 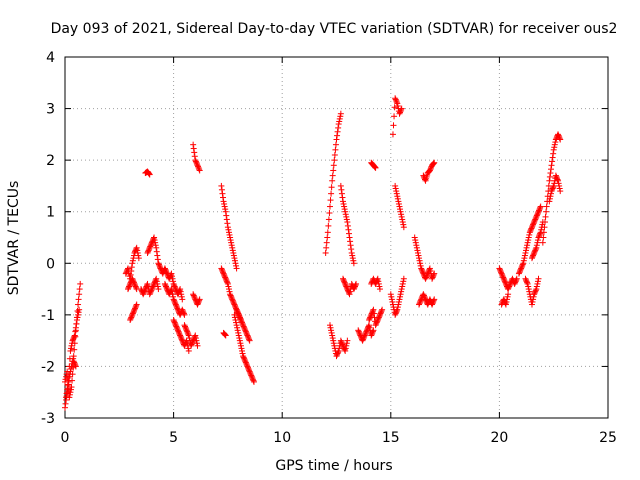 I want to click on x-tick-label: 0, so click(x=65, y=438).